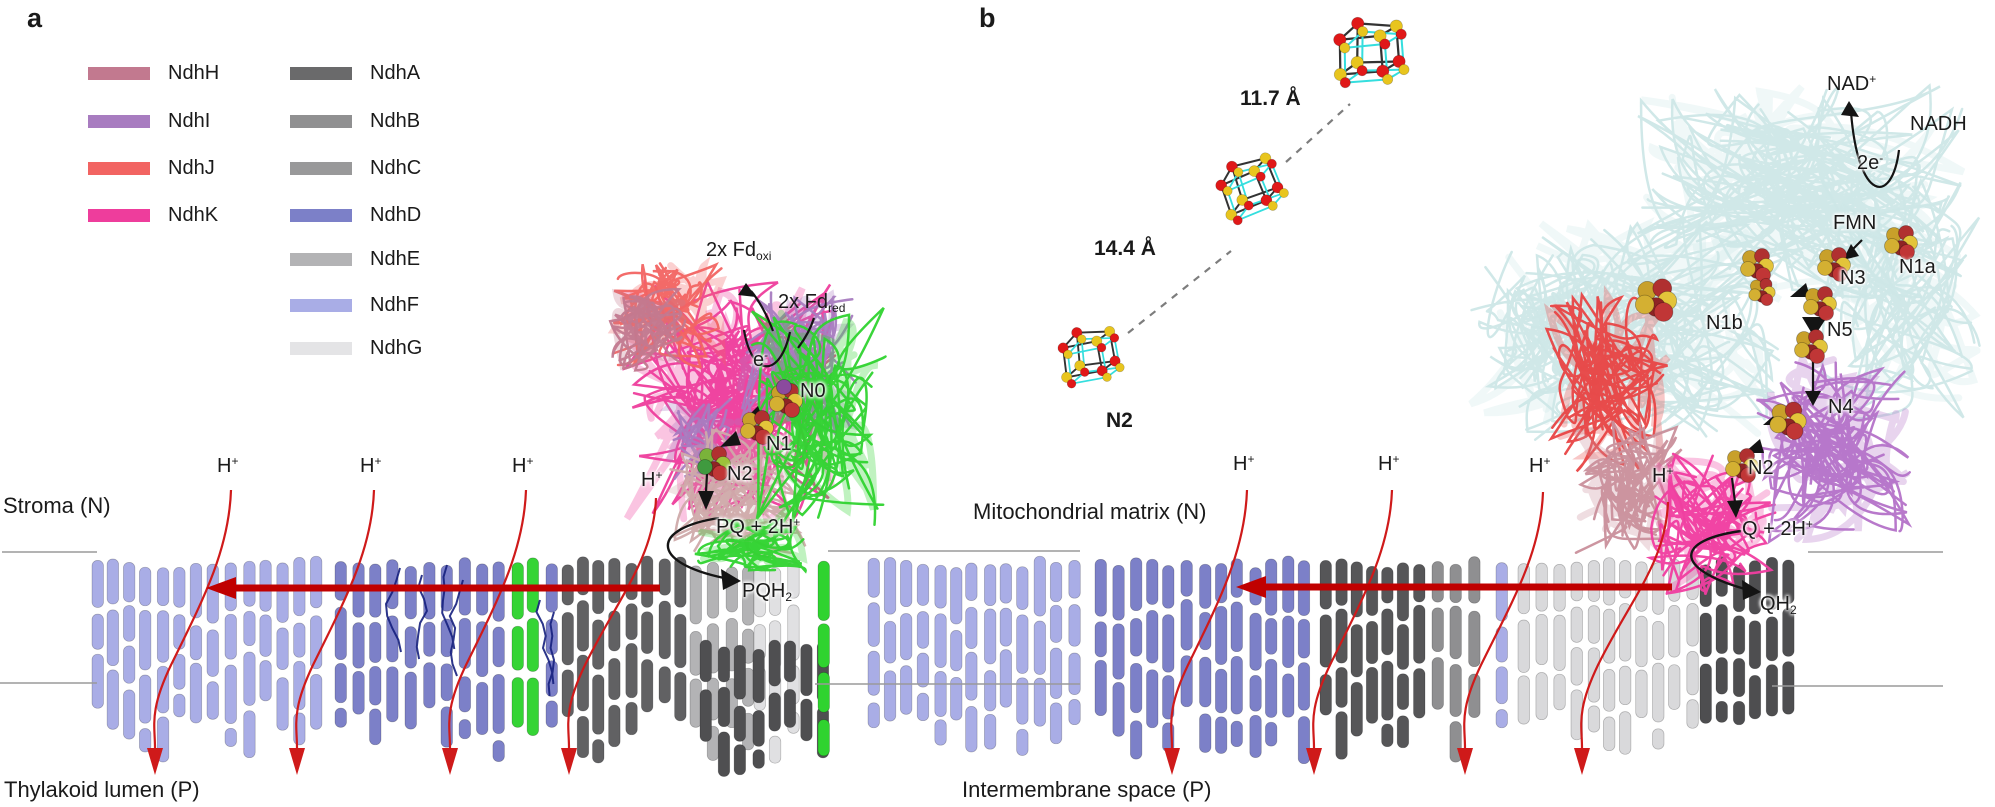 This screenshot has width=1995, height=807. Describe the element at coordinates (1724, 323) in the screenshot. I see `cluster-n1b-label: N1b` at that location.